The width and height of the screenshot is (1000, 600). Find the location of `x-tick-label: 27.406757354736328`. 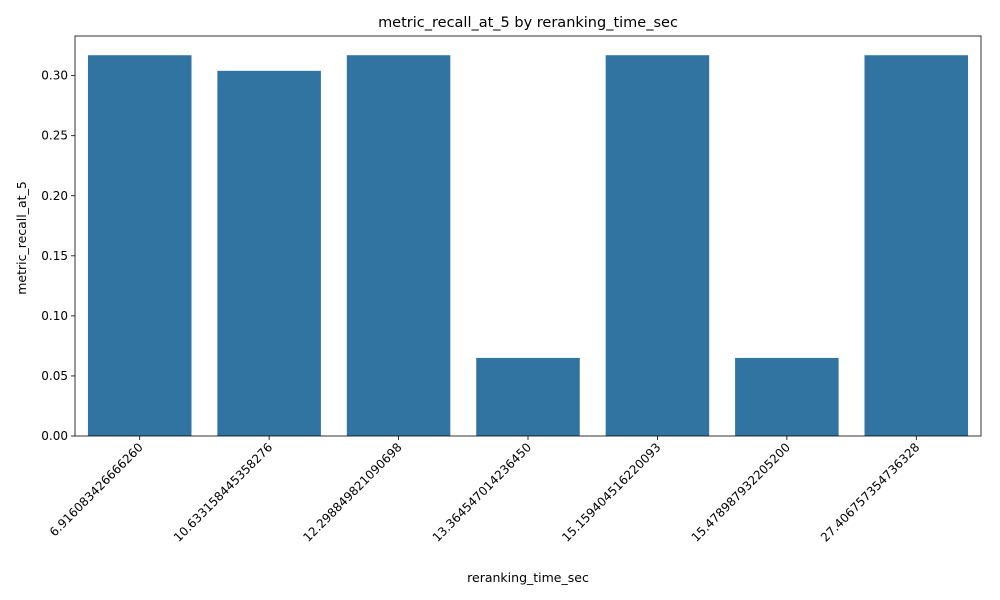

x-tick-label: 27.406757354736328 is located at coordinates (870, 492).